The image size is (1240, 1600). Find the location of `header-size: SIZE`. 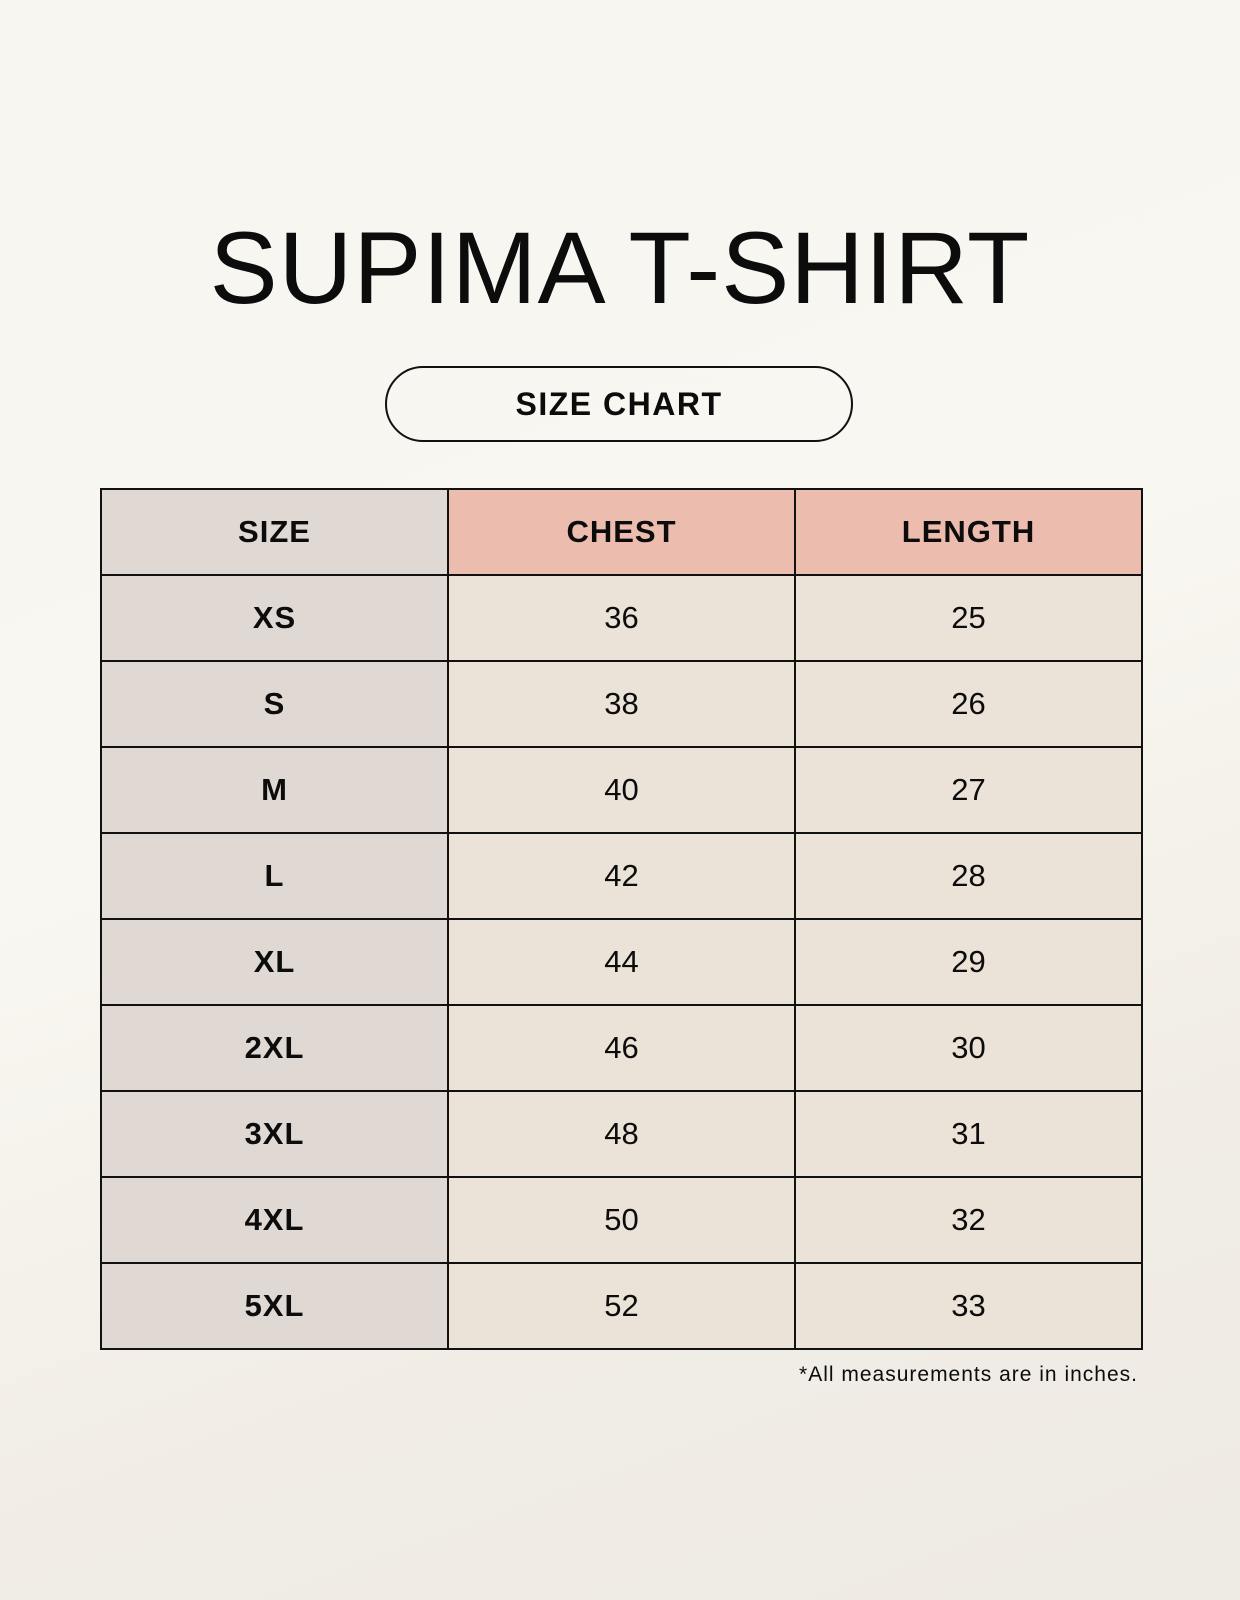

header-size: SIZE is located at coordinates (274, 532).